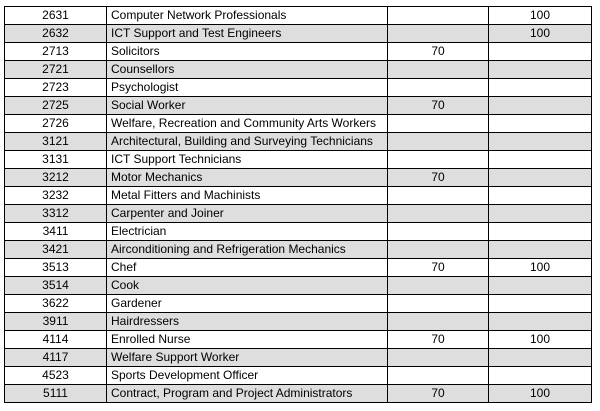 The height and width of the screenshot is (411, 600). I want to click on occupation-name-cell: Hairdressers, so click(247, 321).